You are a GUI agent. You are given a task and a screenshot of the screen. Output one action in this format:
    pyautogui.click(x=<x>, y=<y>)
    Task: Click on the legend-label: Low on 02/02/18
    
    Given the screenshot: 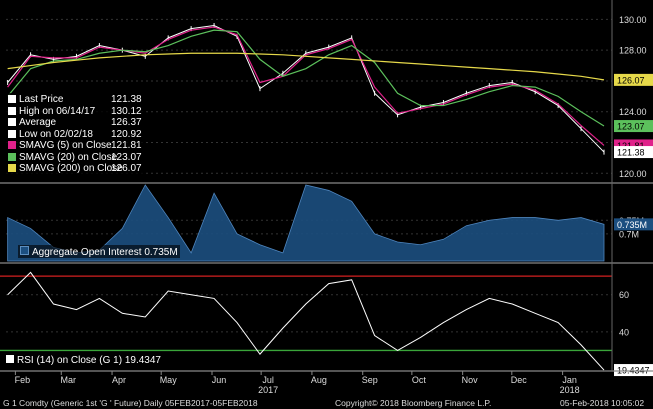 What is the action you would take?
    pyautogui.click(x=56, y=134)
    